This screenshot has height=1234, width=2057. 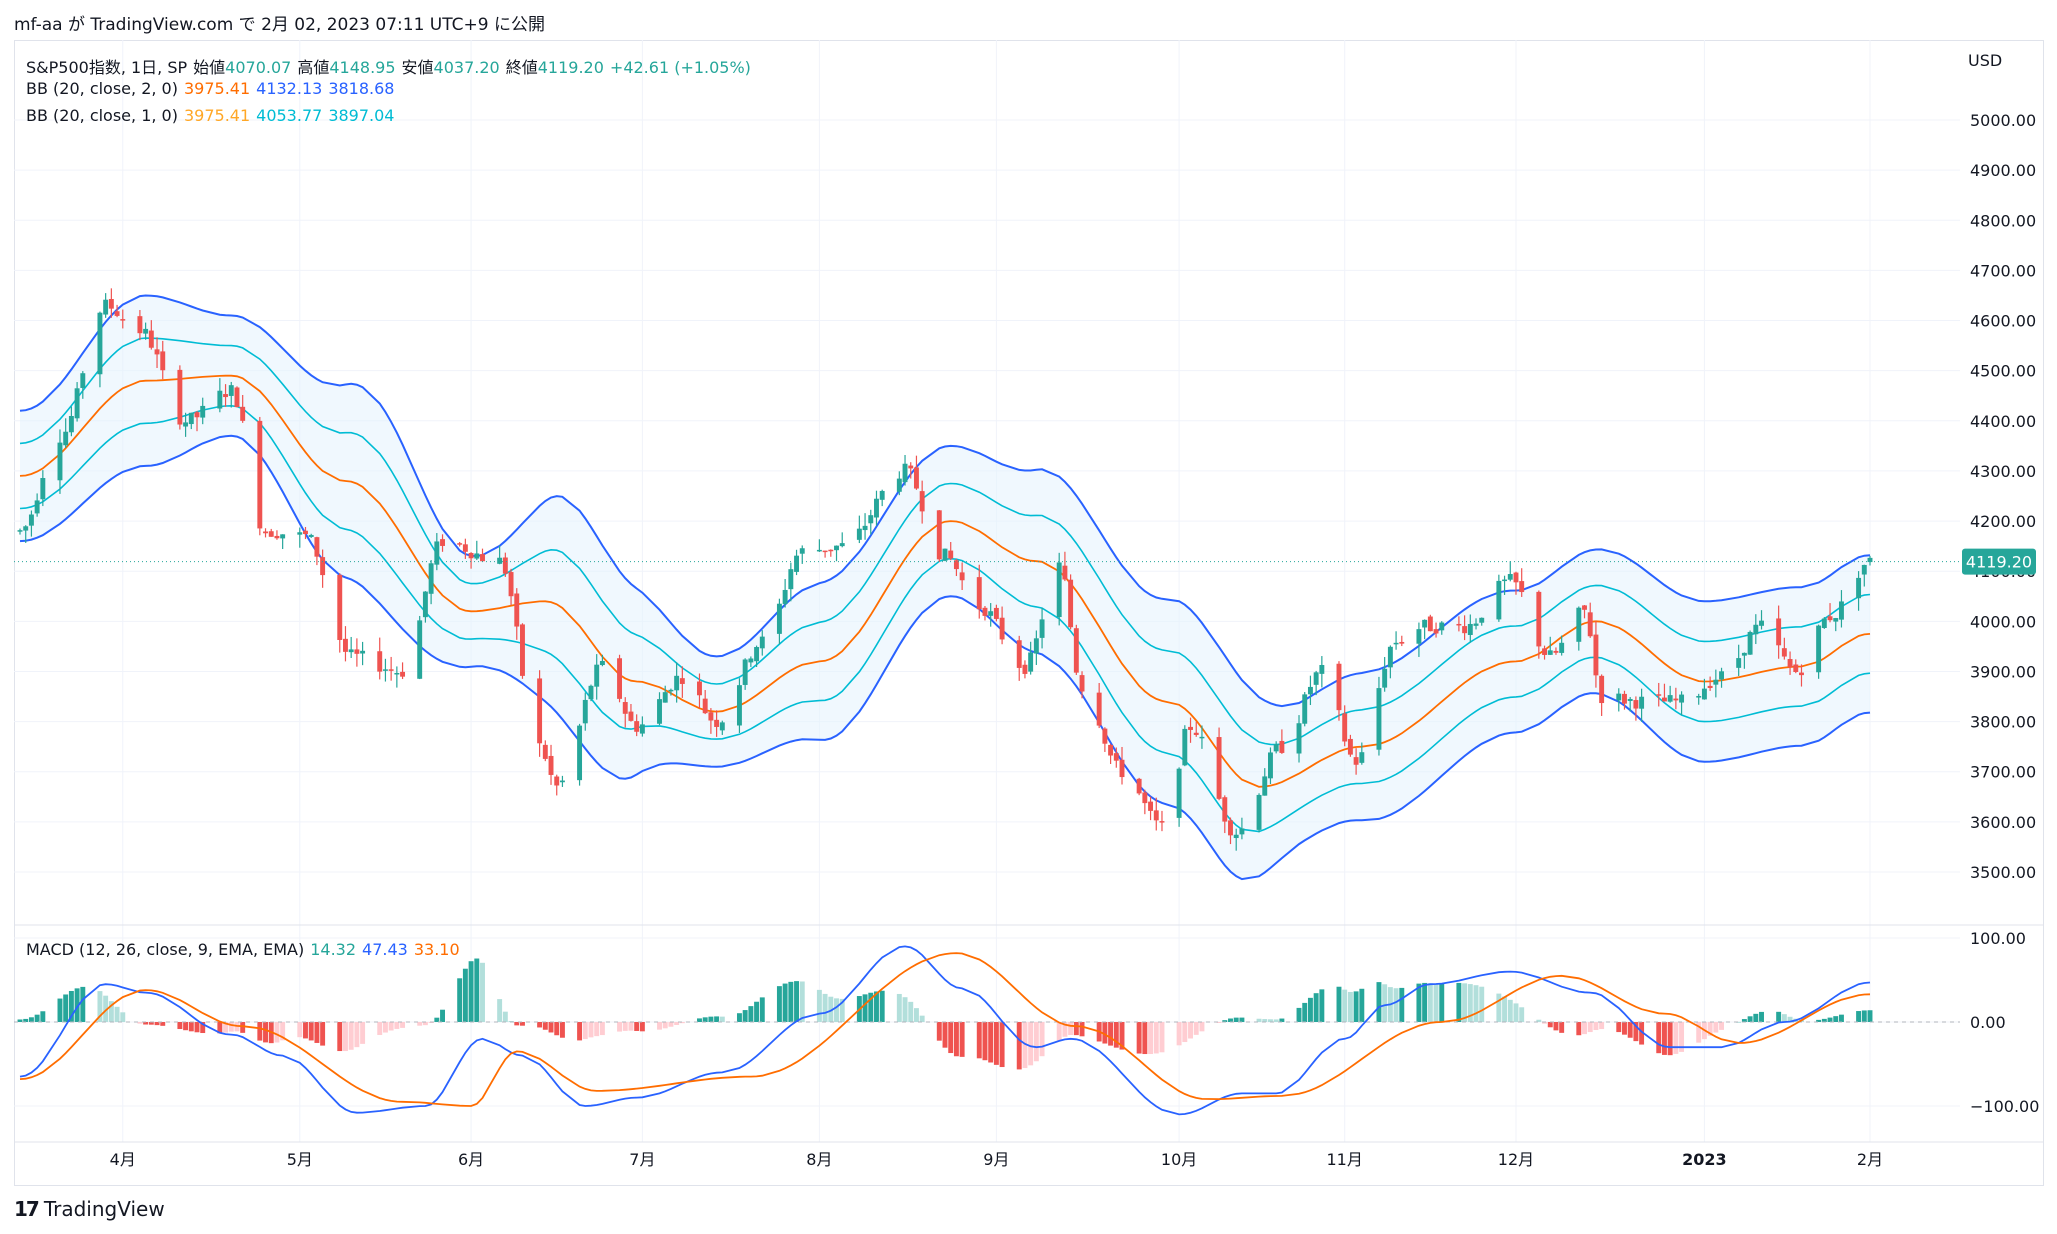 I want to click on x-tick-label: 2月, so click(x=1870, y=1159).